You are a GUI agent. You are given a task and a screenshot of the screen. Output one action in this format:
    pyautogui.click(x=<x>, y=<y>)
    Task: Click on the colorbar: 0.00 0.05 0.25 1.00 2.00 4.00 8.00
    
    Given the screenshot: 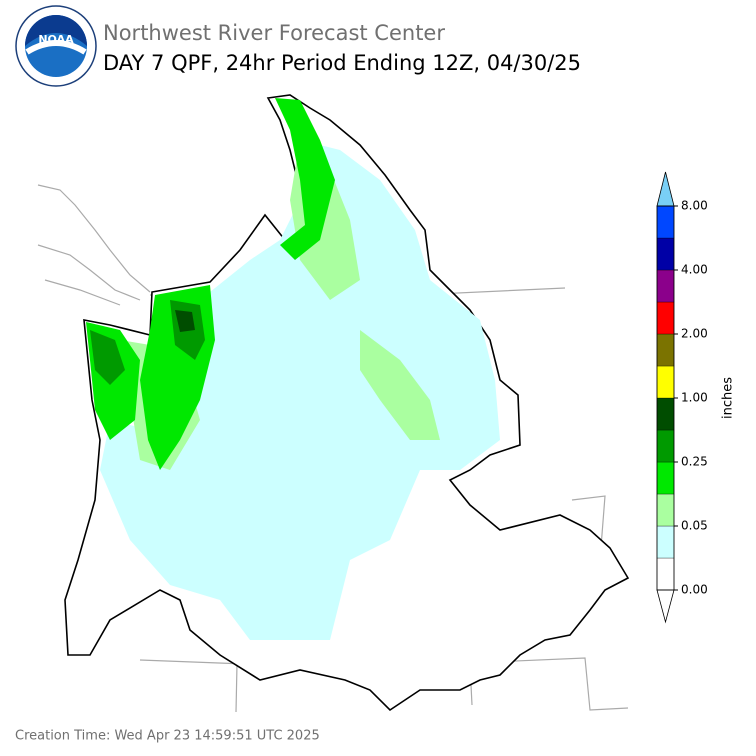 What is the action you would take?
    pyautogui.click(x=682, y=397)
    